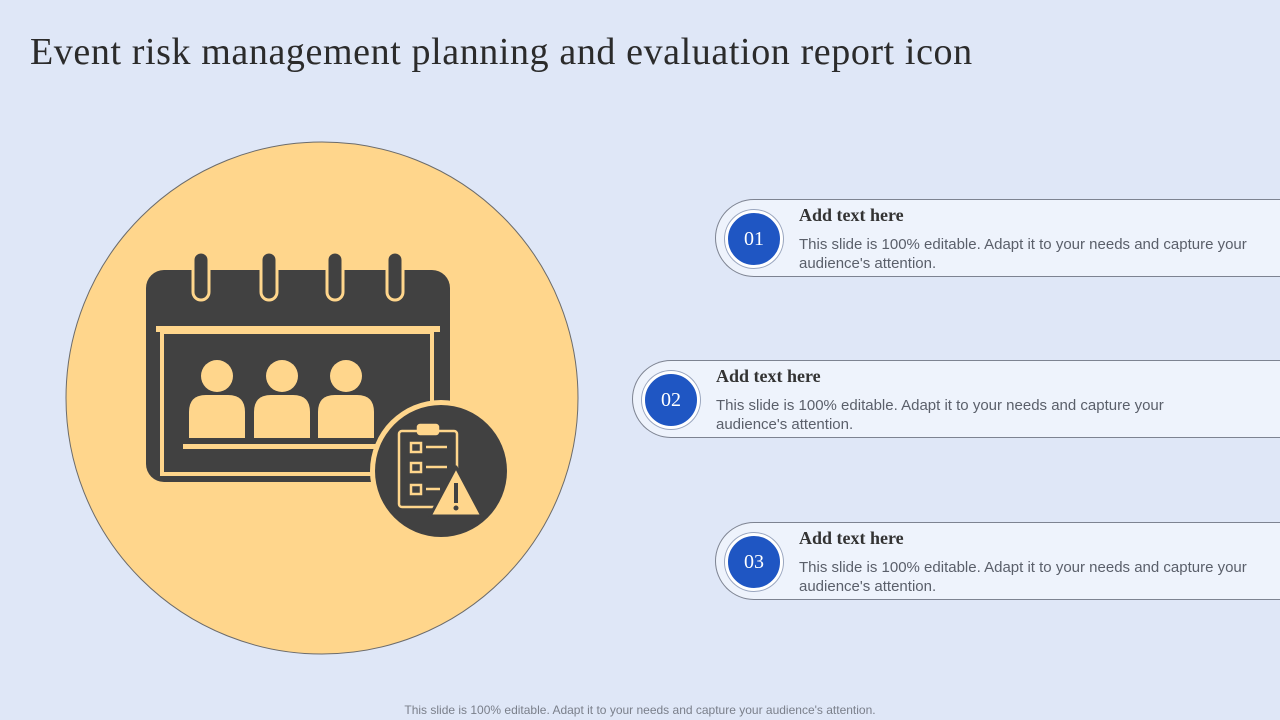  I want to click on step-number-badge: 02, so click(671, 400).